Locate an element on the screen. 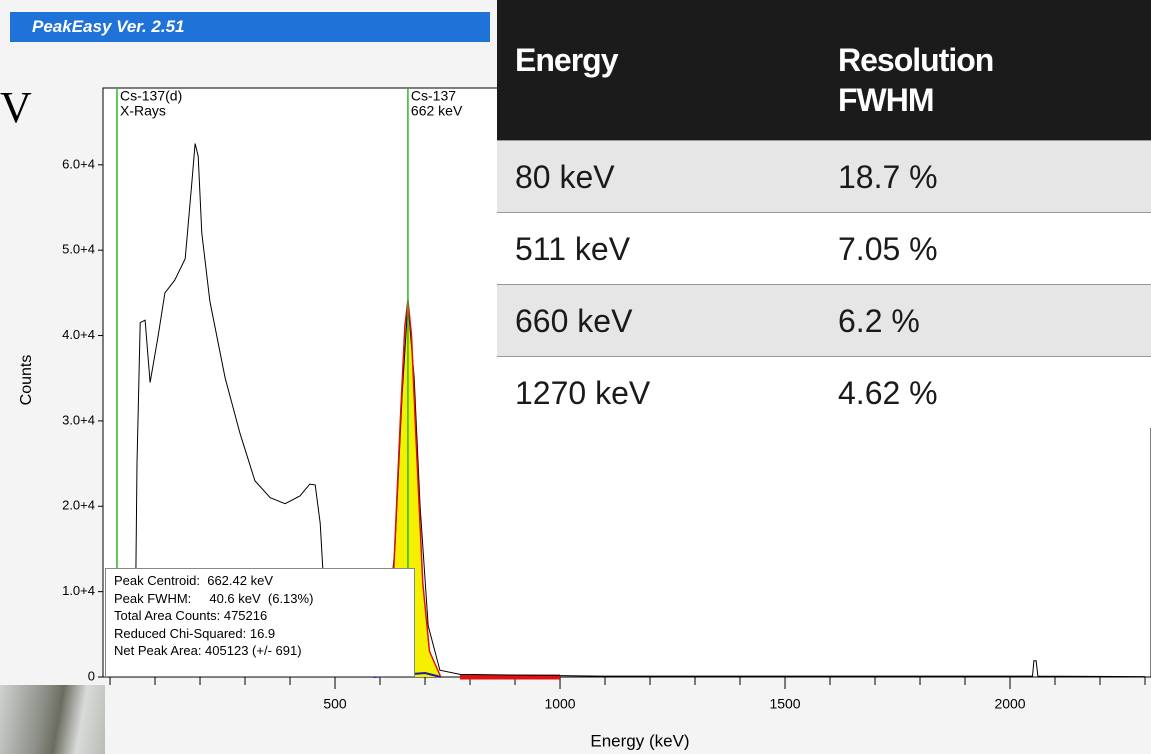 The image size is (1151, 754). marker-label: Cs-137(d) is located at coordinates (151, 96).